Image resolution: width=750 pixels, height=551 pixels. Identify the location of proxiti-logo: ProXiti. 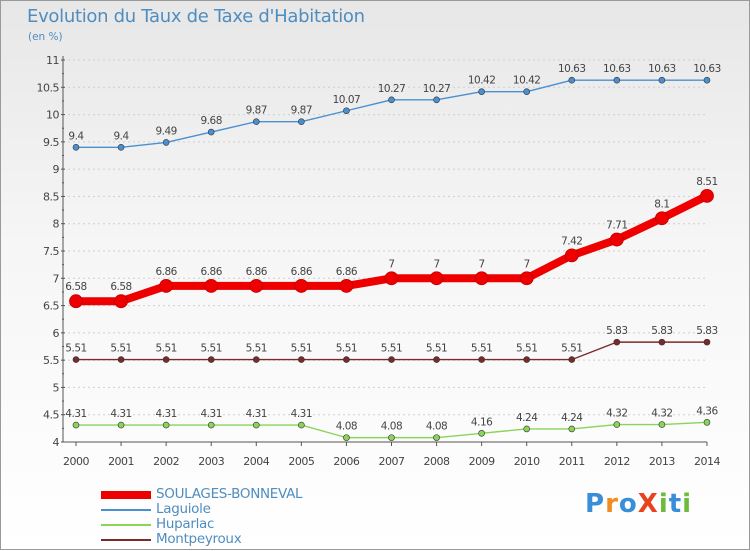
(638, 504).